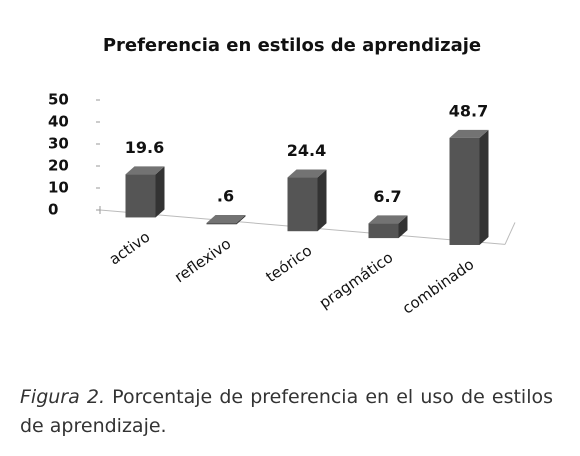 The image size is (580, 456). What do you see at coordinates (58, 100) in the screenshot?
I see `y-tick-label: 50` at bounding box center [58, 100].